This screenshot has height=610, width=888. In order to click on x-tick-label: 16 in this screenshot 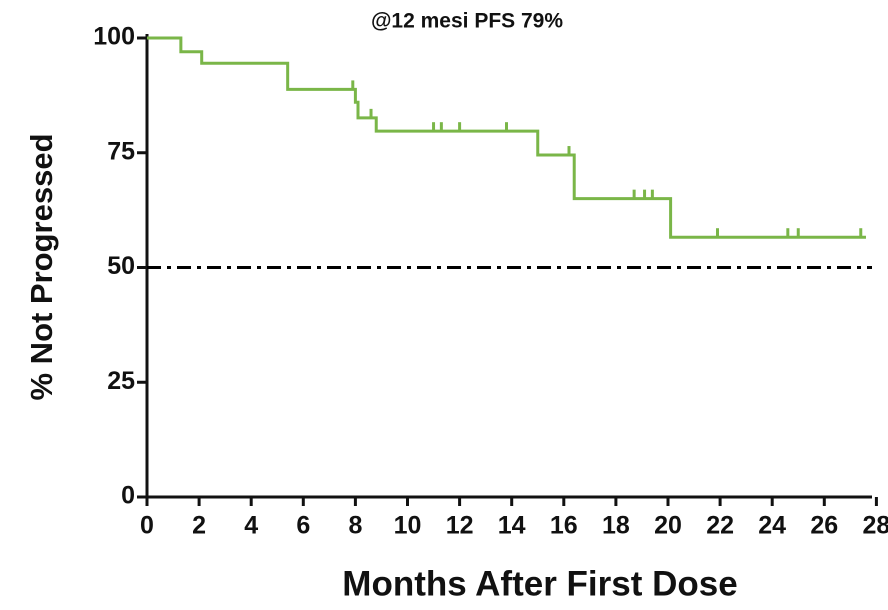, I will do `click(564, 526)`.